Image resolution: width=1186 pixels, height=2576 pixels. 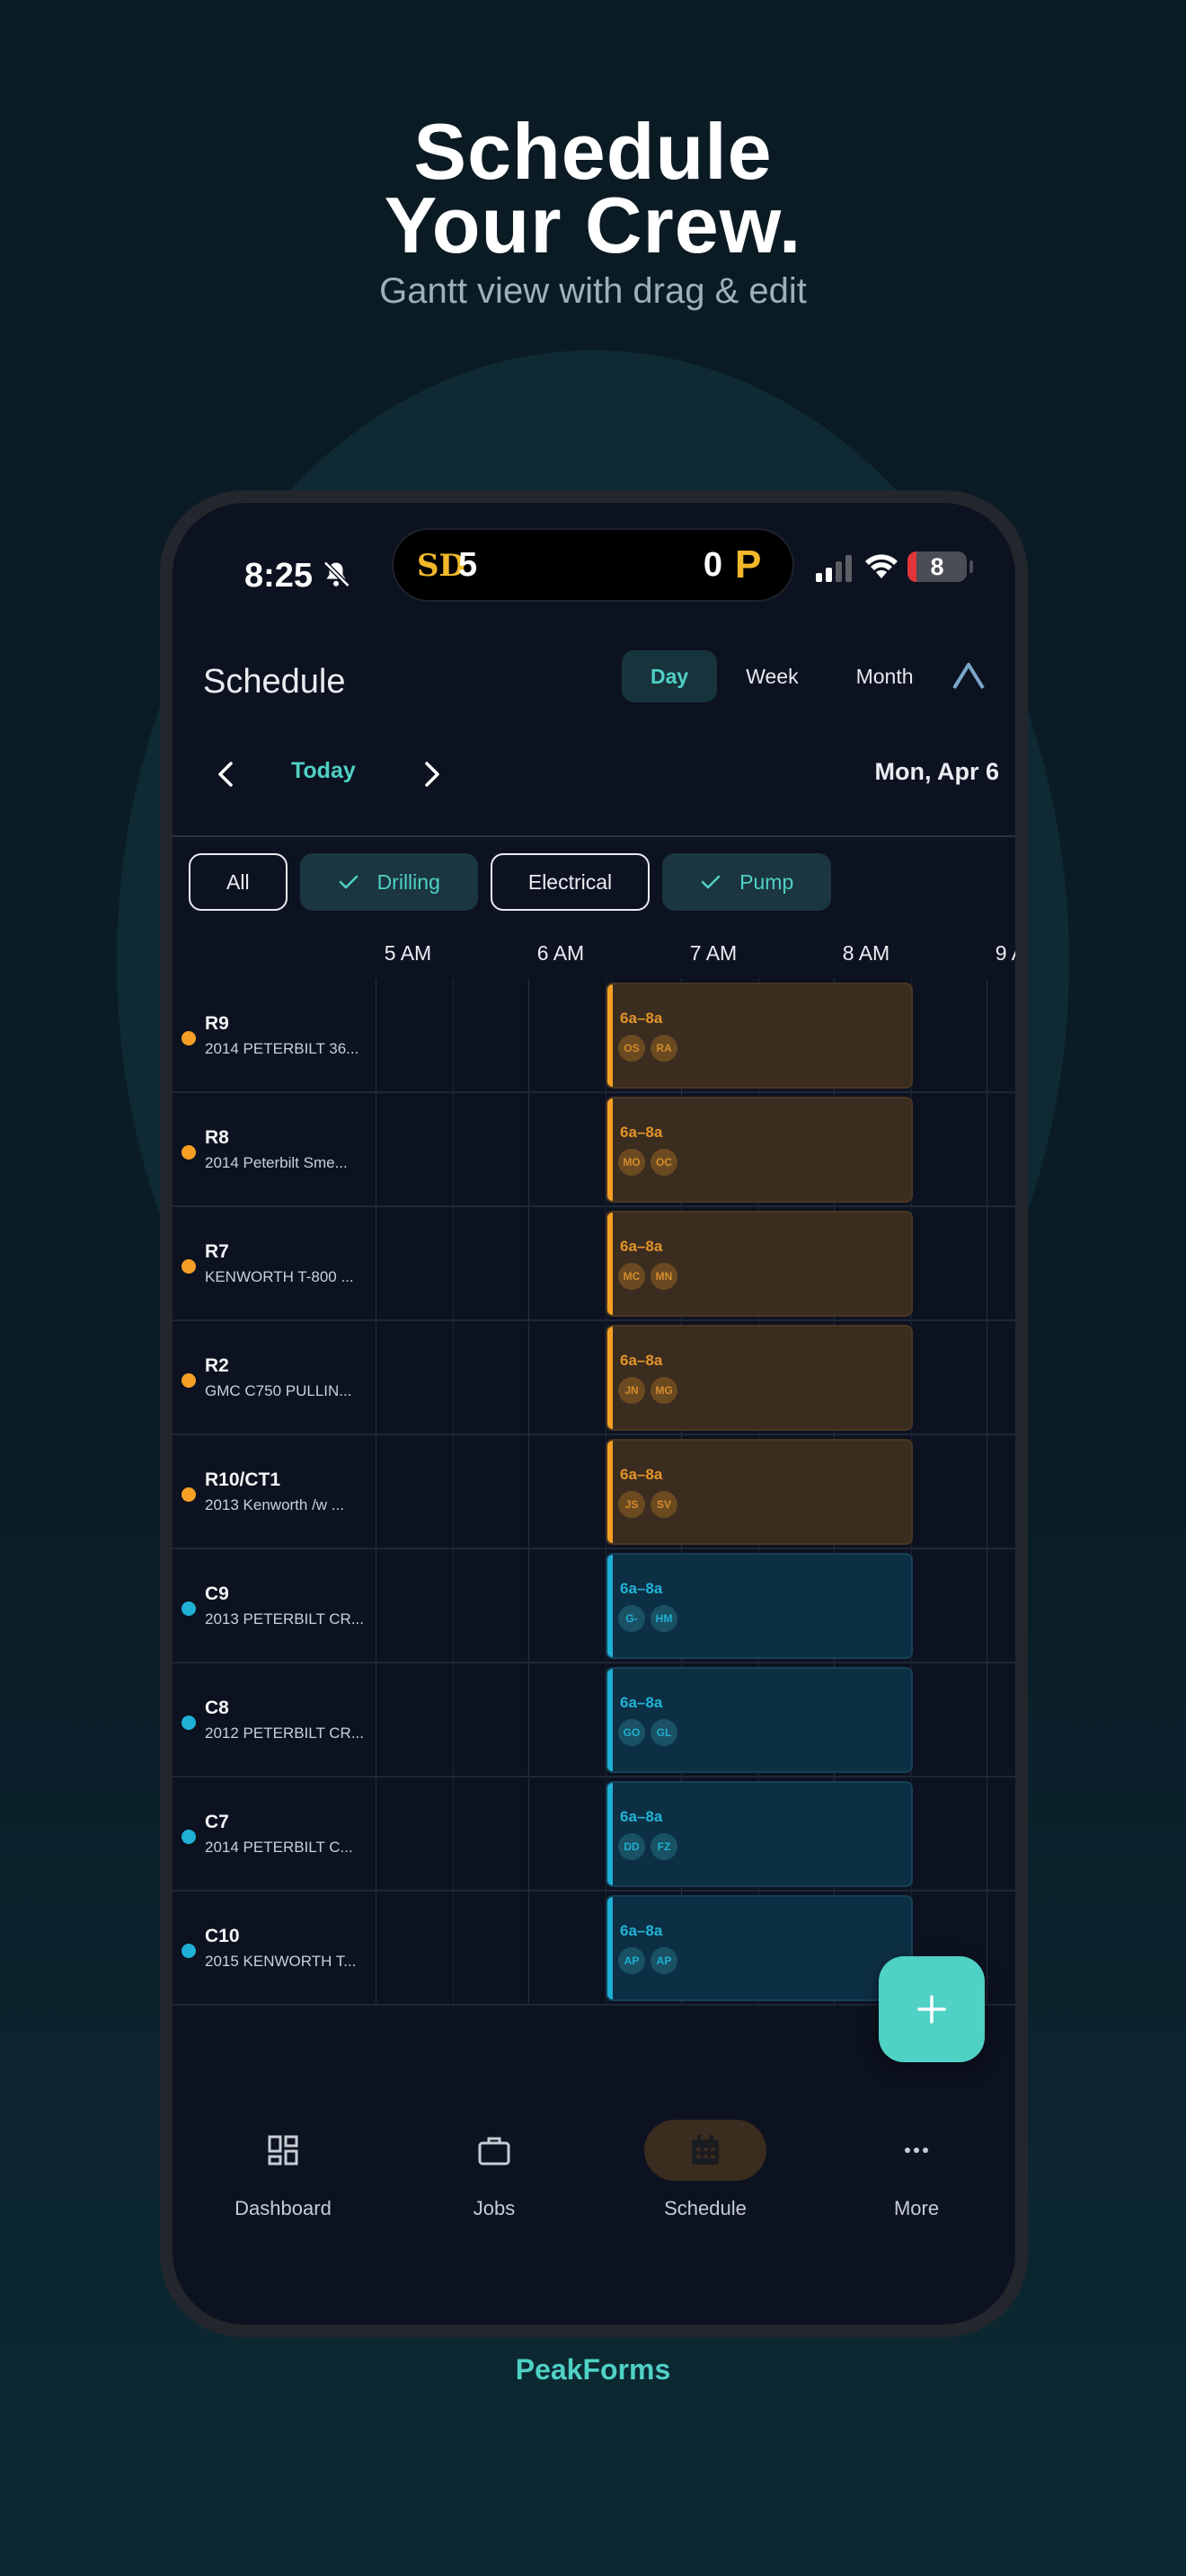 What do you see at coordinates (570, 882) in the screenshot?
I see `filter-chip-electrical: Electrical` at bounding box center [570, 882].